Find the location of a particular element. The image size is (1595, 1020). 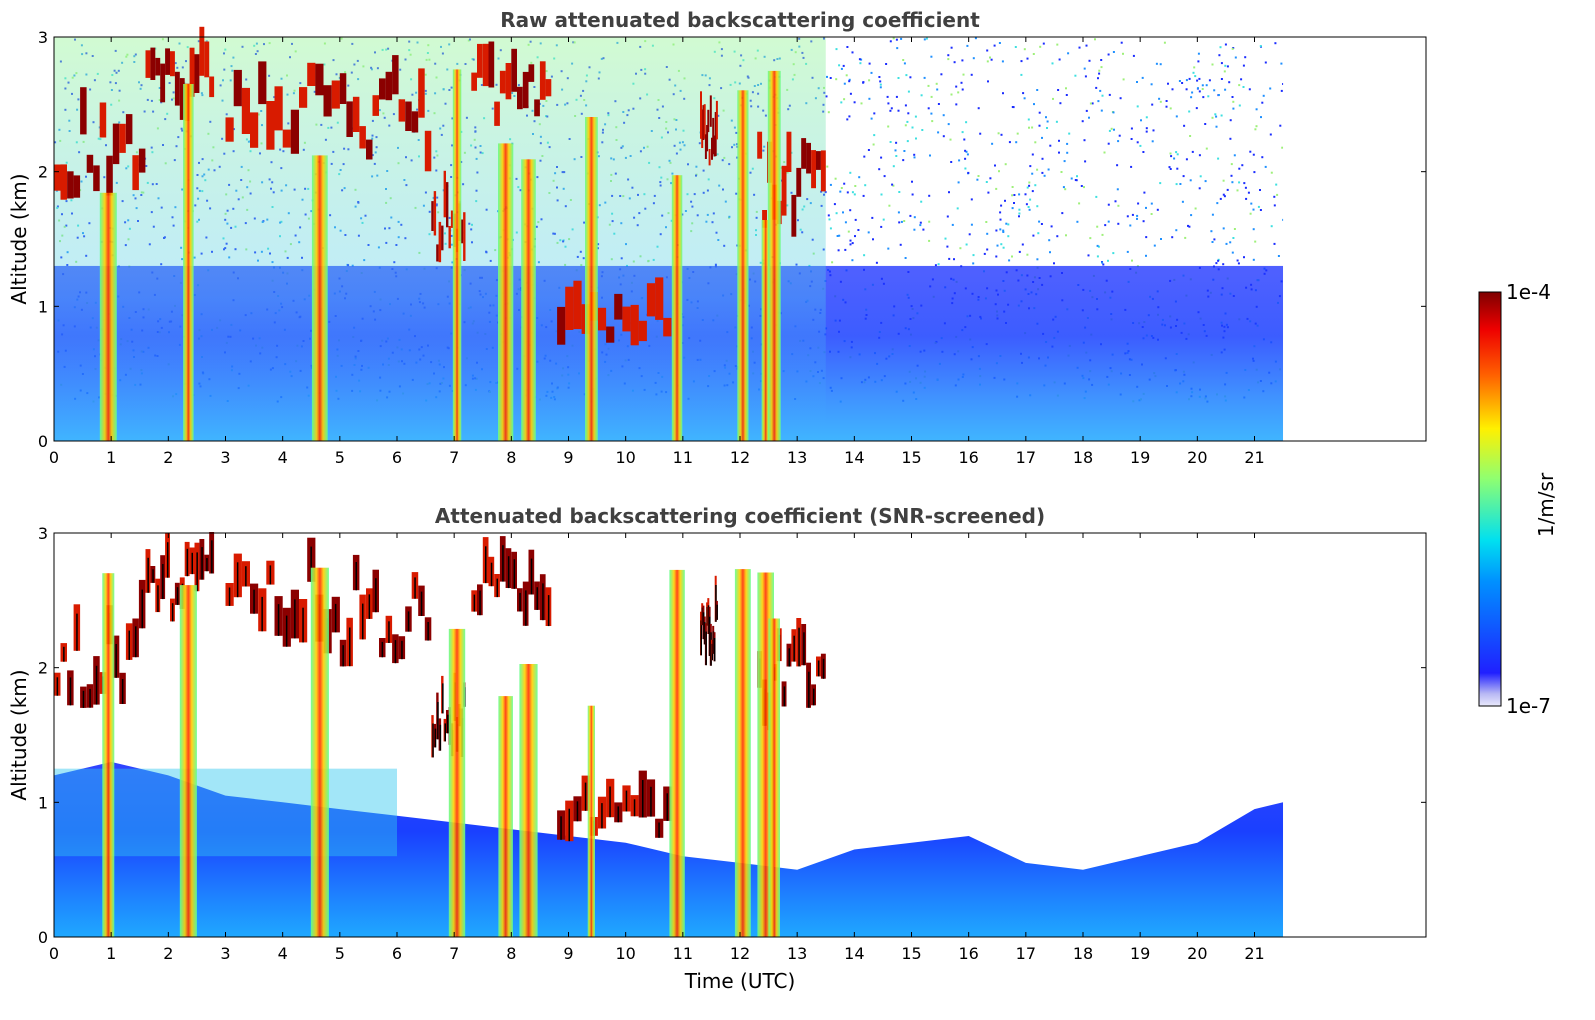

x-tick-label: 0 is located at coordinates (54, 457).